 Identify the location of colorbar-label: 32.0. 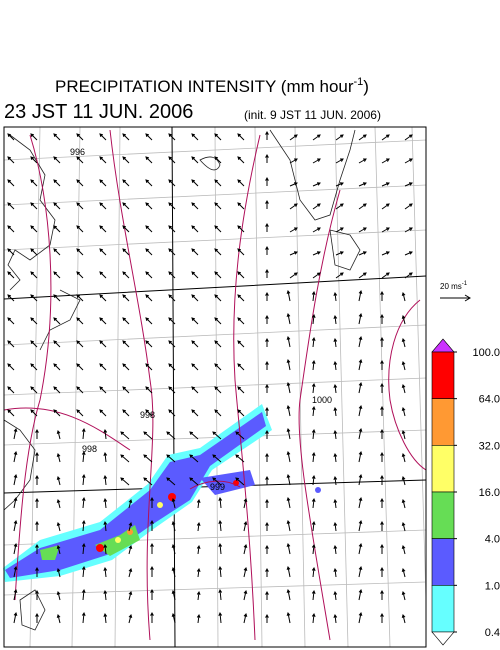
(489, 446).